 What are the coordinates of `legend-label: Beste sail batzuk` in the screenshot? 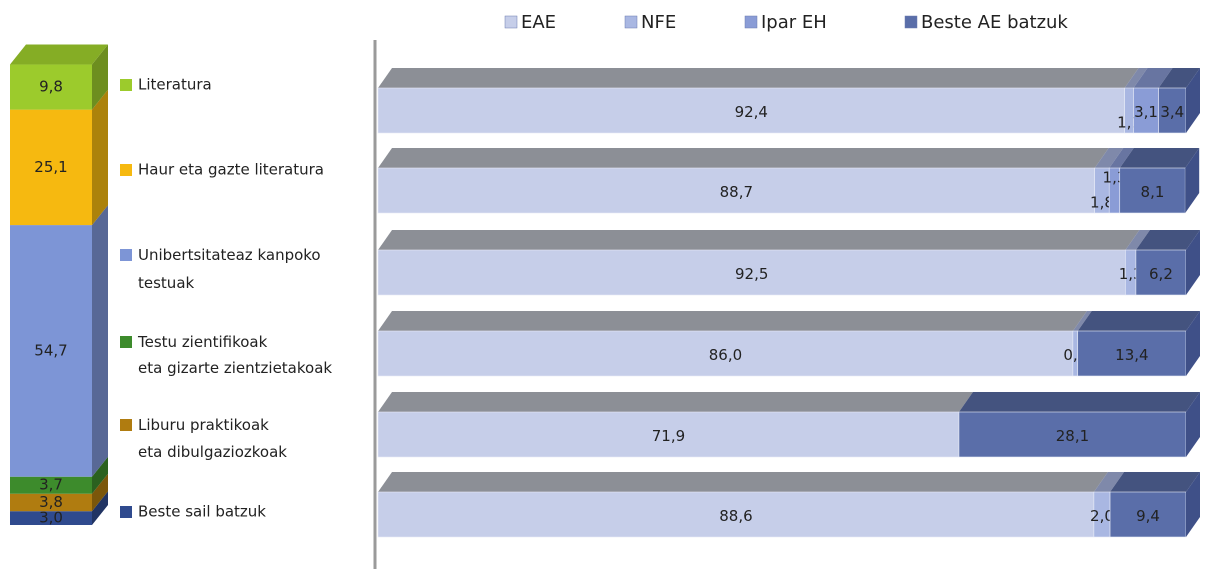 It's located at (202, 512).